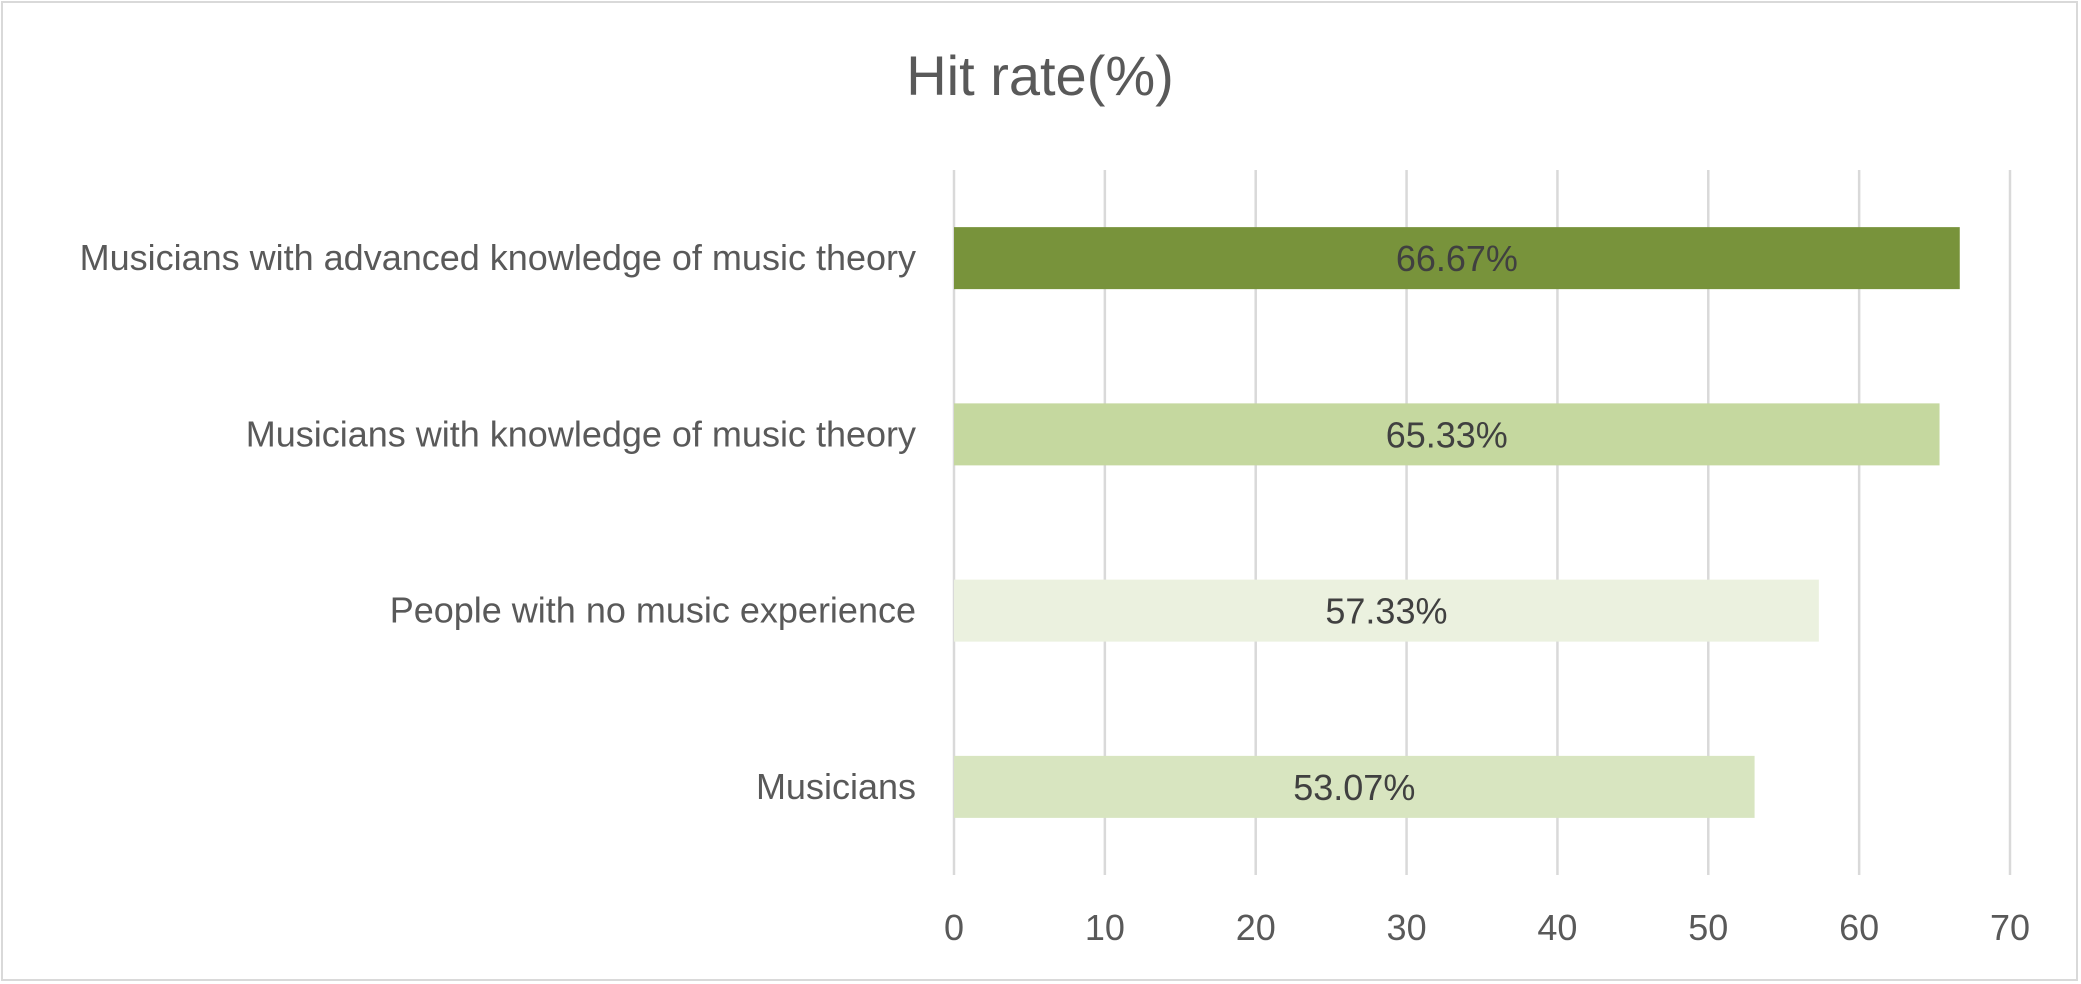  I want to click on chart-title: Hit rate(%), so click(1040, 75).